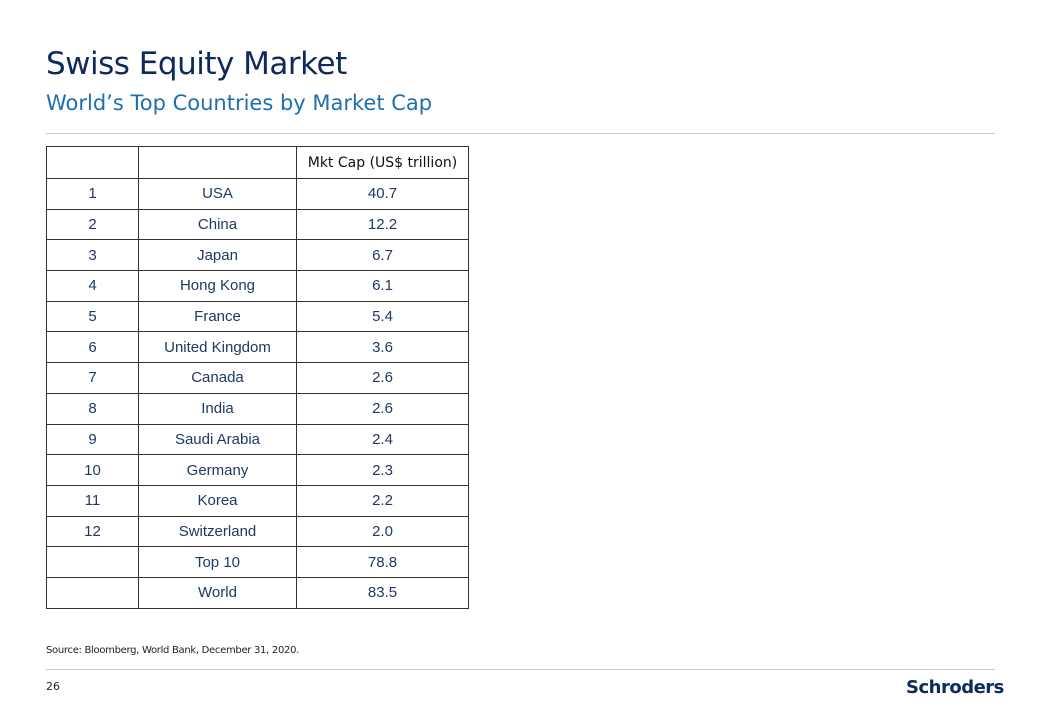 The image size is (1040, 720). What do you see at coordinates (217, 470) in the screenshot?
I see `country-cell: Germany` at bounding box center [217, 470].